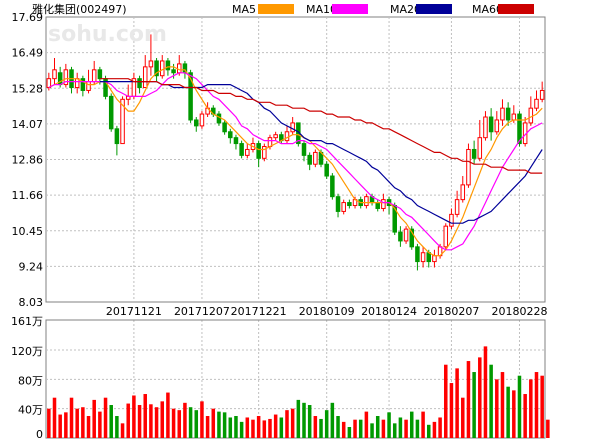 This screenshot has width=600, height=444. What do you see at coordinates (244, 9) in the screenshot?
I see `legend-label-ma5: MA5` at bounding box center [244, 9].